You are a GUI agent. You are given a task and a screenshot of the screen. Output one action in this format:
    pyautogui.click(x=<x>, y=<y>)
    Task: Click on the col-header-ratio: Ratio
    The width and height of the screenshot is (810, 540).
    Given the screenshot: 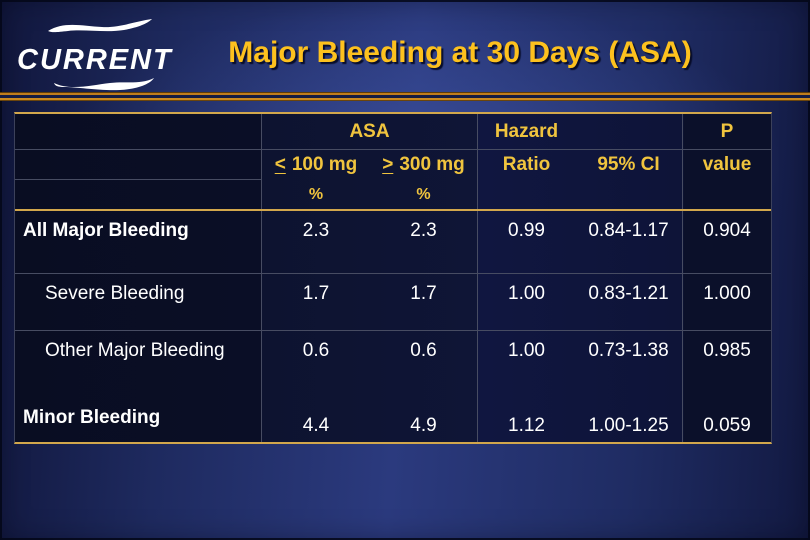 What is the action you would take?
    pyautogui.click(x=526, y=164)
    